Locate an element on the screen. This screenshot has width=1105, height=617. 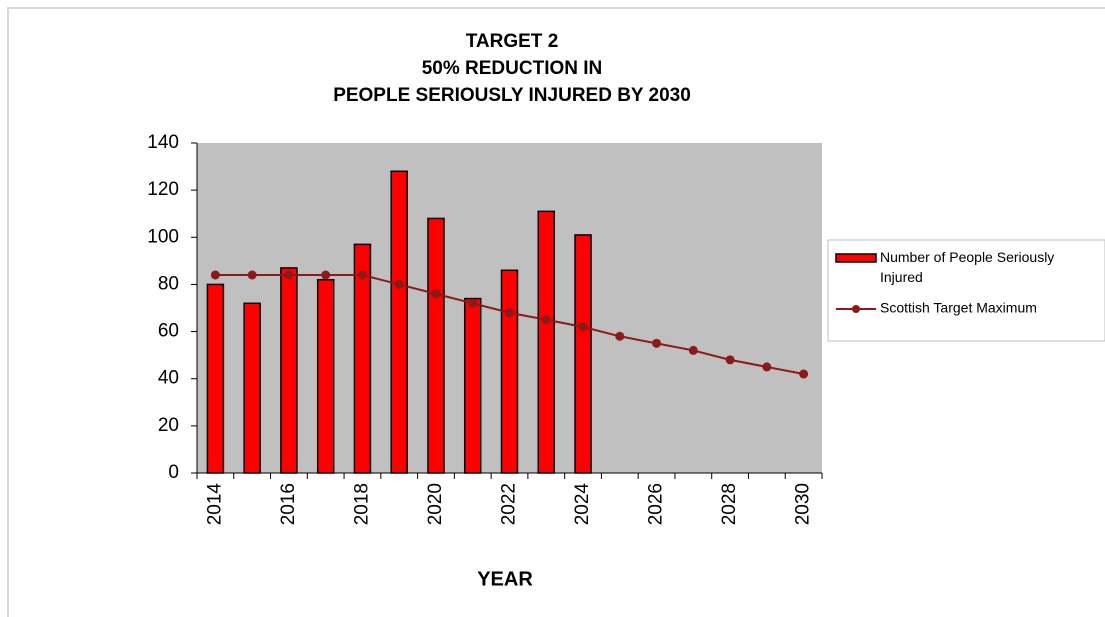
y-tick-label: 40 is located at coordinates (168, 378).